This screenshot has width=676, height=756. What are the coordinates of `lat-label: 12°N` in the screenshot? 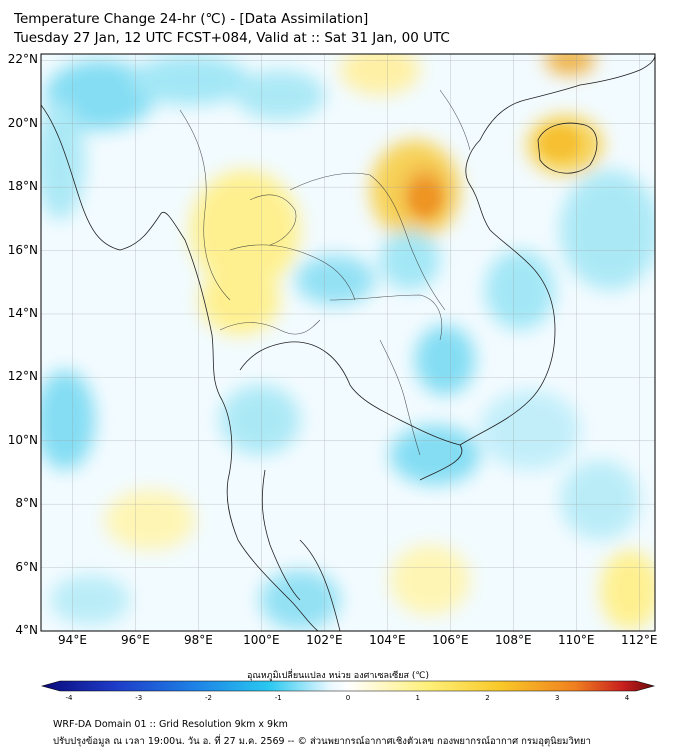 It's located at (22, 376).